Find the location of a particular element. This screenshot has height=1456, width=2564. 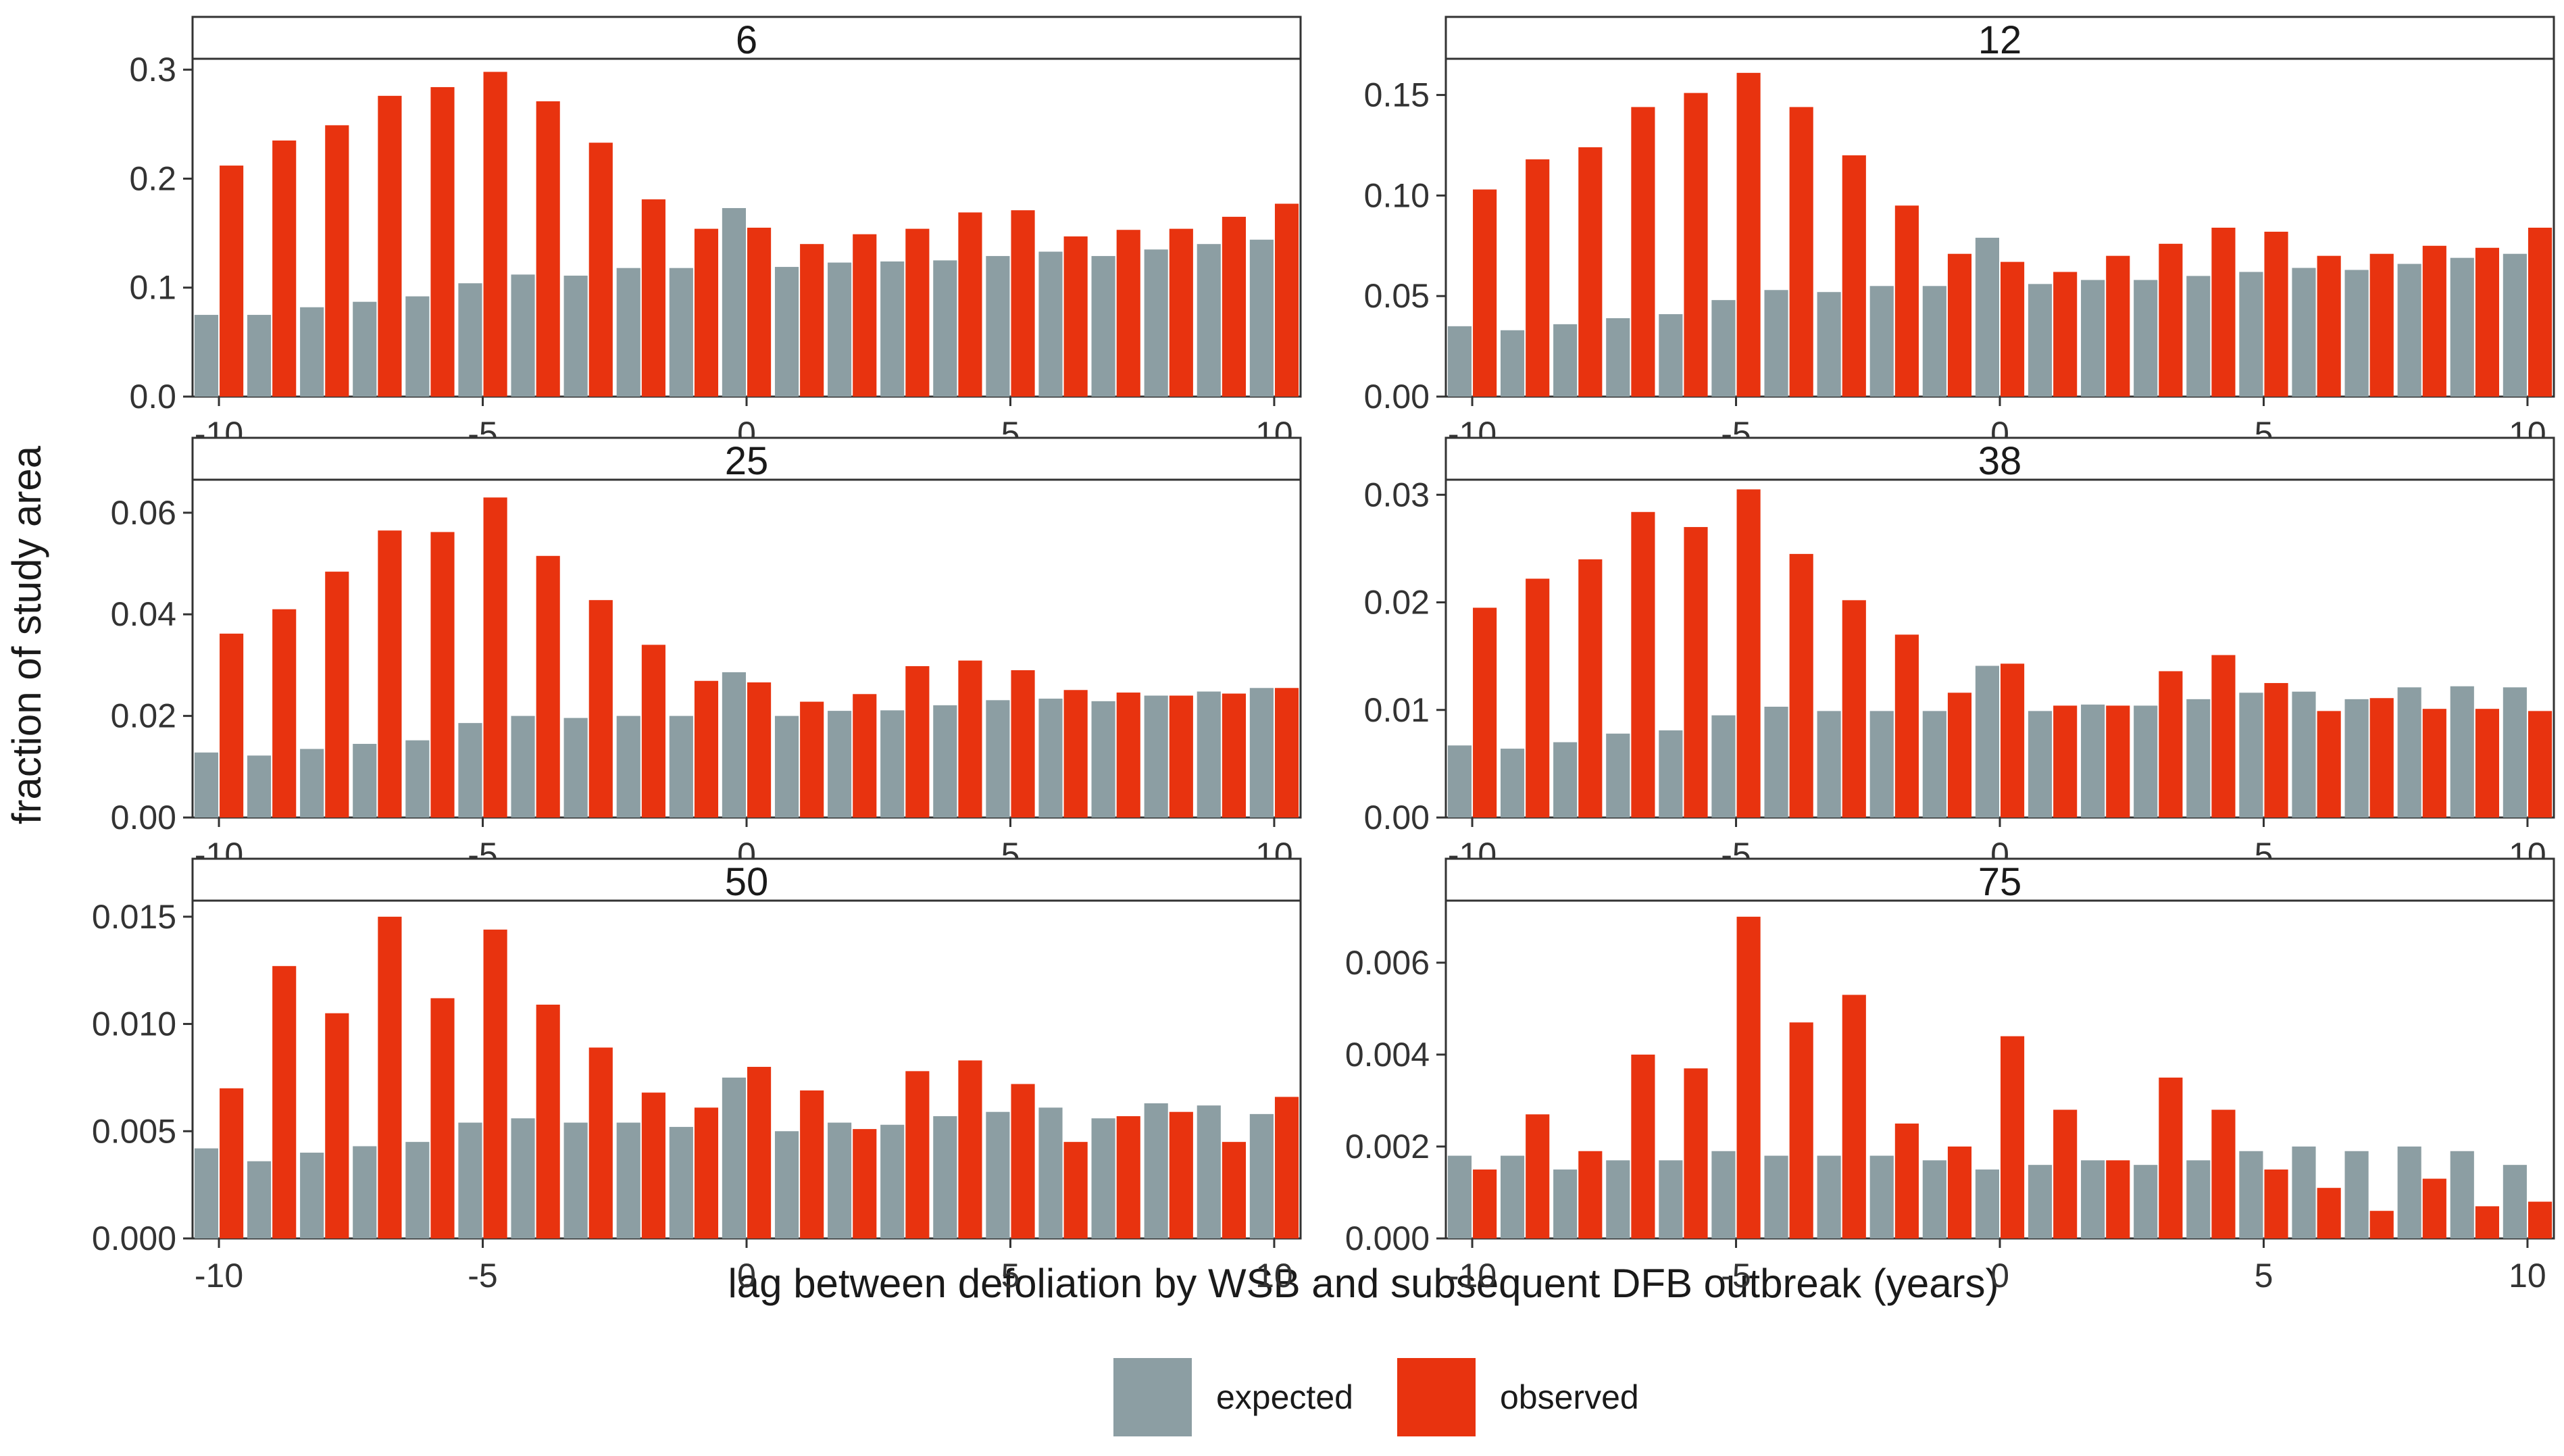

legend-key-expected is located at coordinates (1152, 1397).